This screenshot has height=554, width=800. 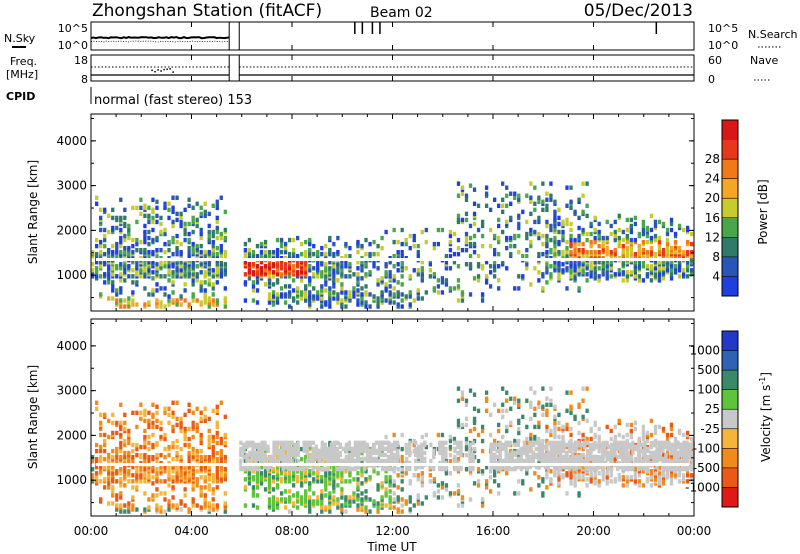 What do you see at coordinates (33, 212) in the screenshot?
I see `power-ylabel: Slant Range [km]` at bounding box center [33, 212].